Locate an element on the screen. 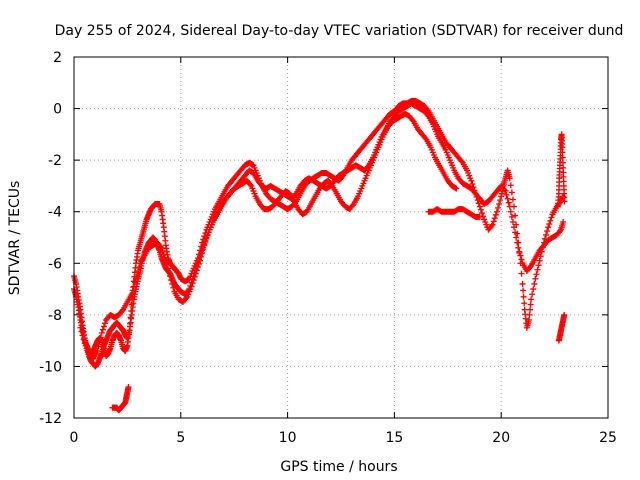 This screenshot has height=480, width=640. x-tick-labels: 0 5 10 15 20 25 is located at coordinates (343, 438).